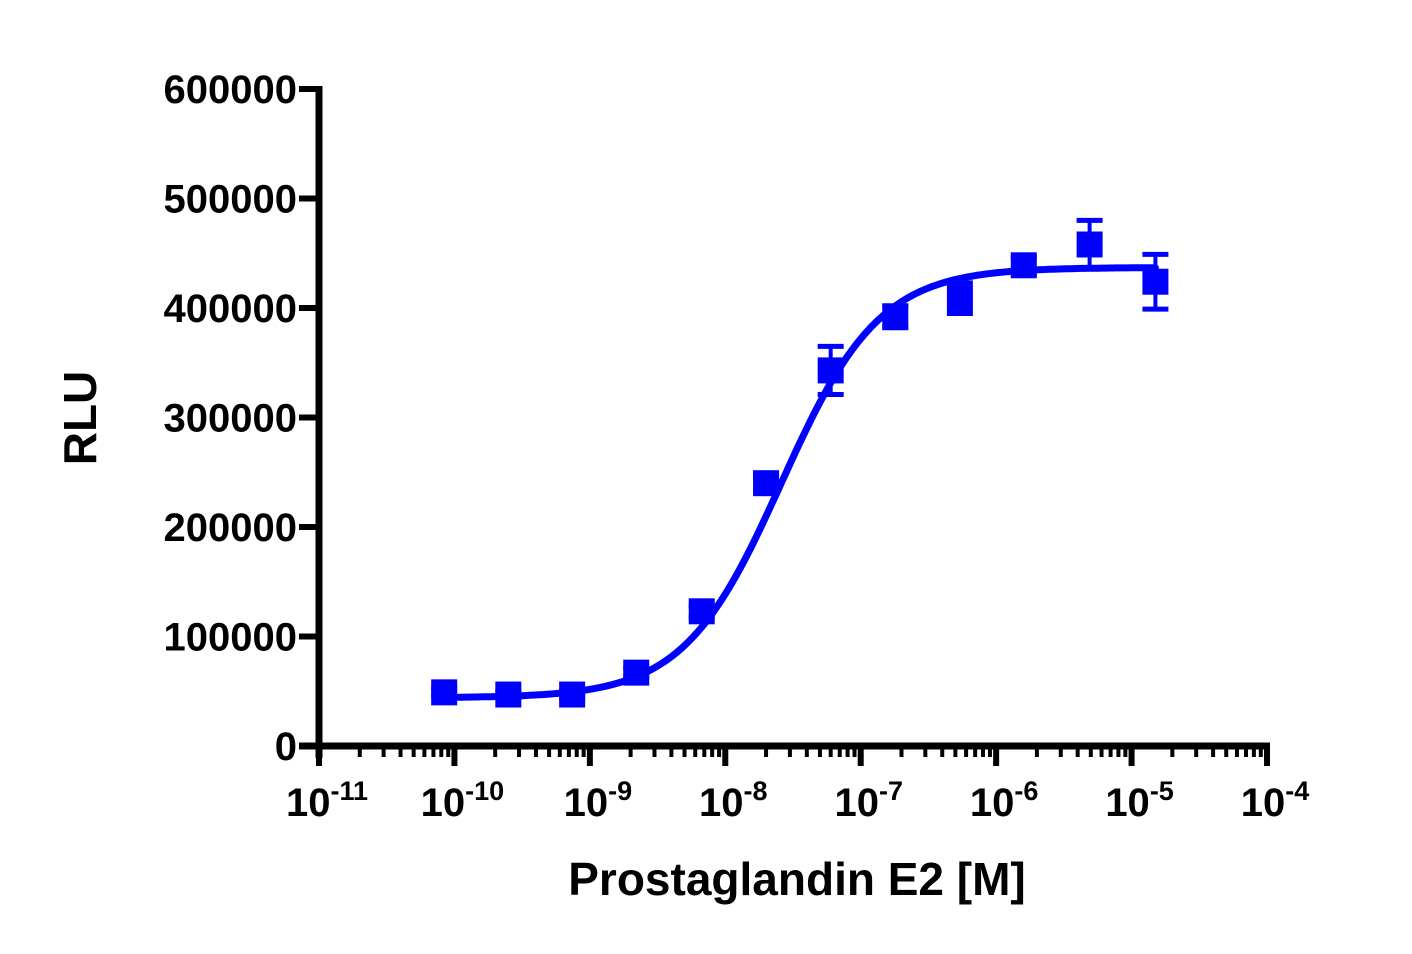 The height and width of the screenshot is (954, 1412). What do you see at coordinates (733, 800) in the screenshot?
I see `x-tick-label: 10⁻⁸` at bounding box center [733, 800].